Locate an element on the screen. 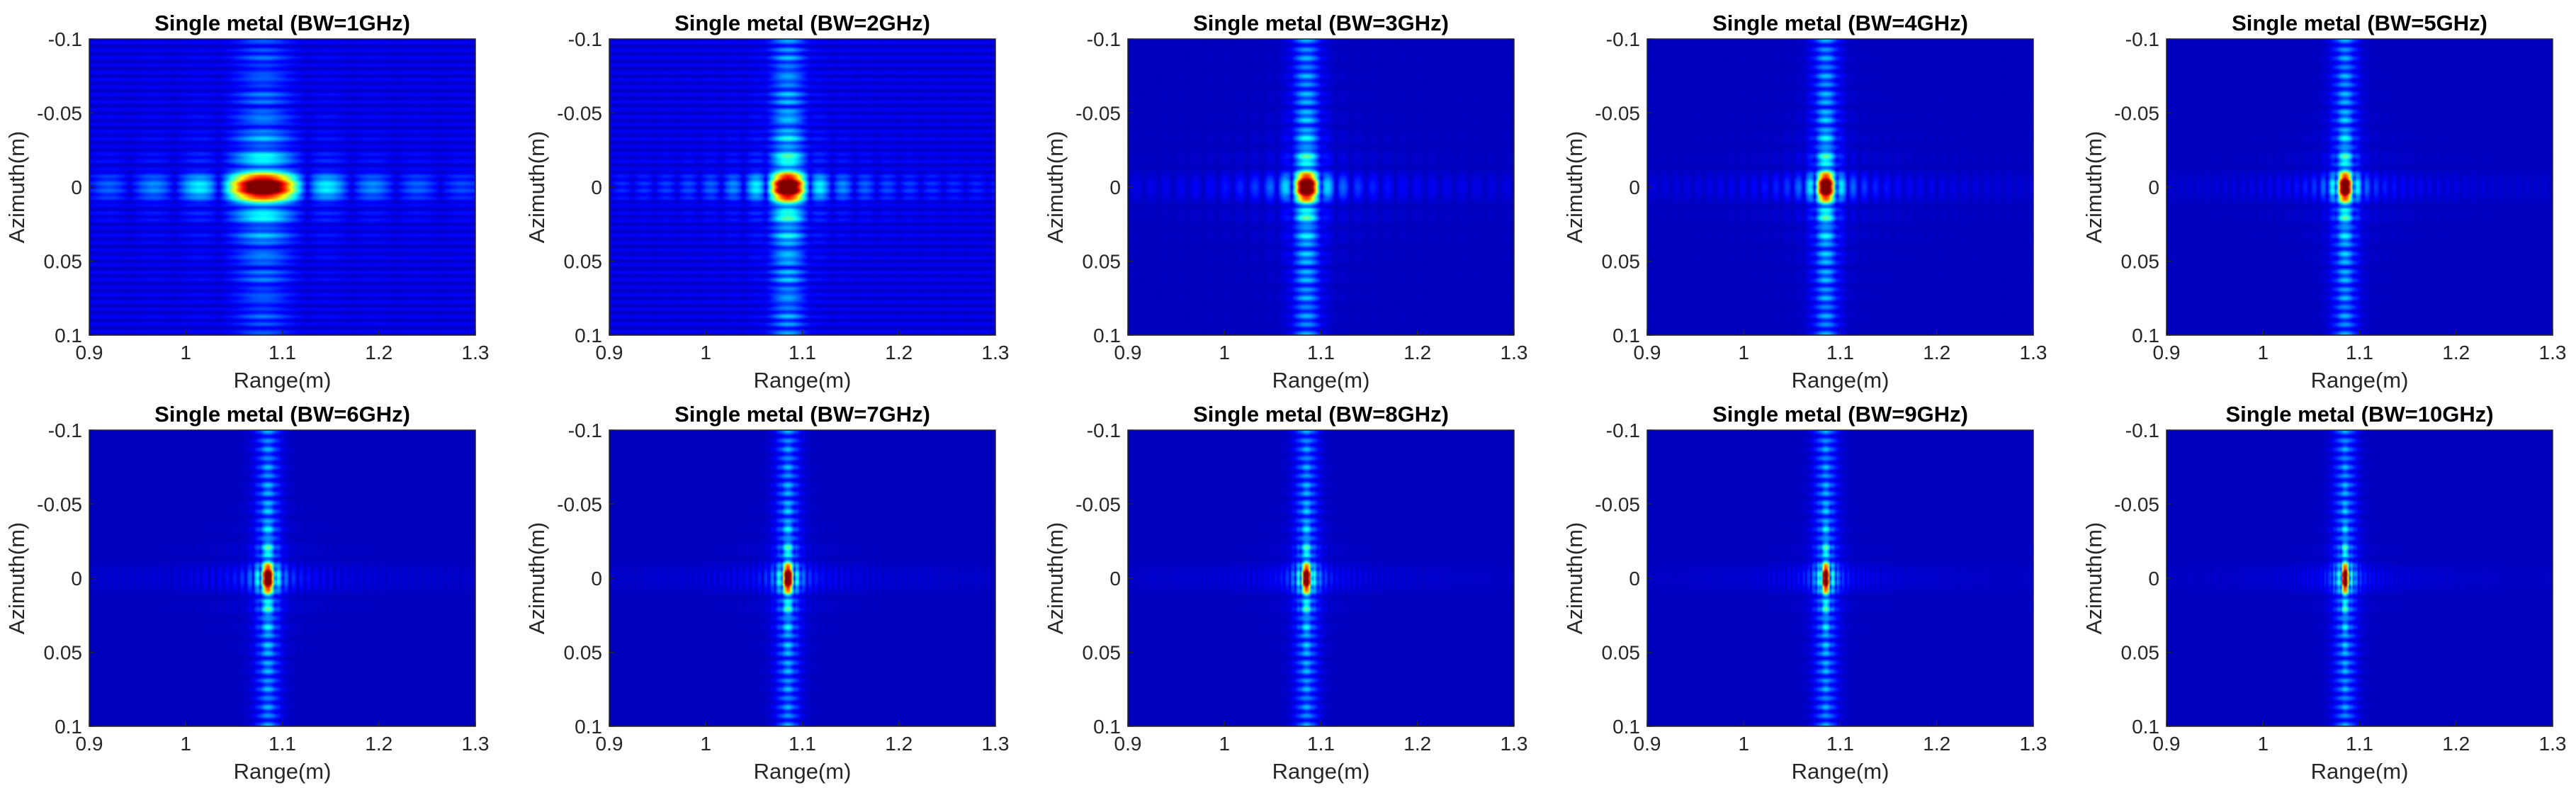 This screenshot has height=800, width=2576. panel-title: Single metal (BW=8GHz) is located at coordinates (1321, 414).